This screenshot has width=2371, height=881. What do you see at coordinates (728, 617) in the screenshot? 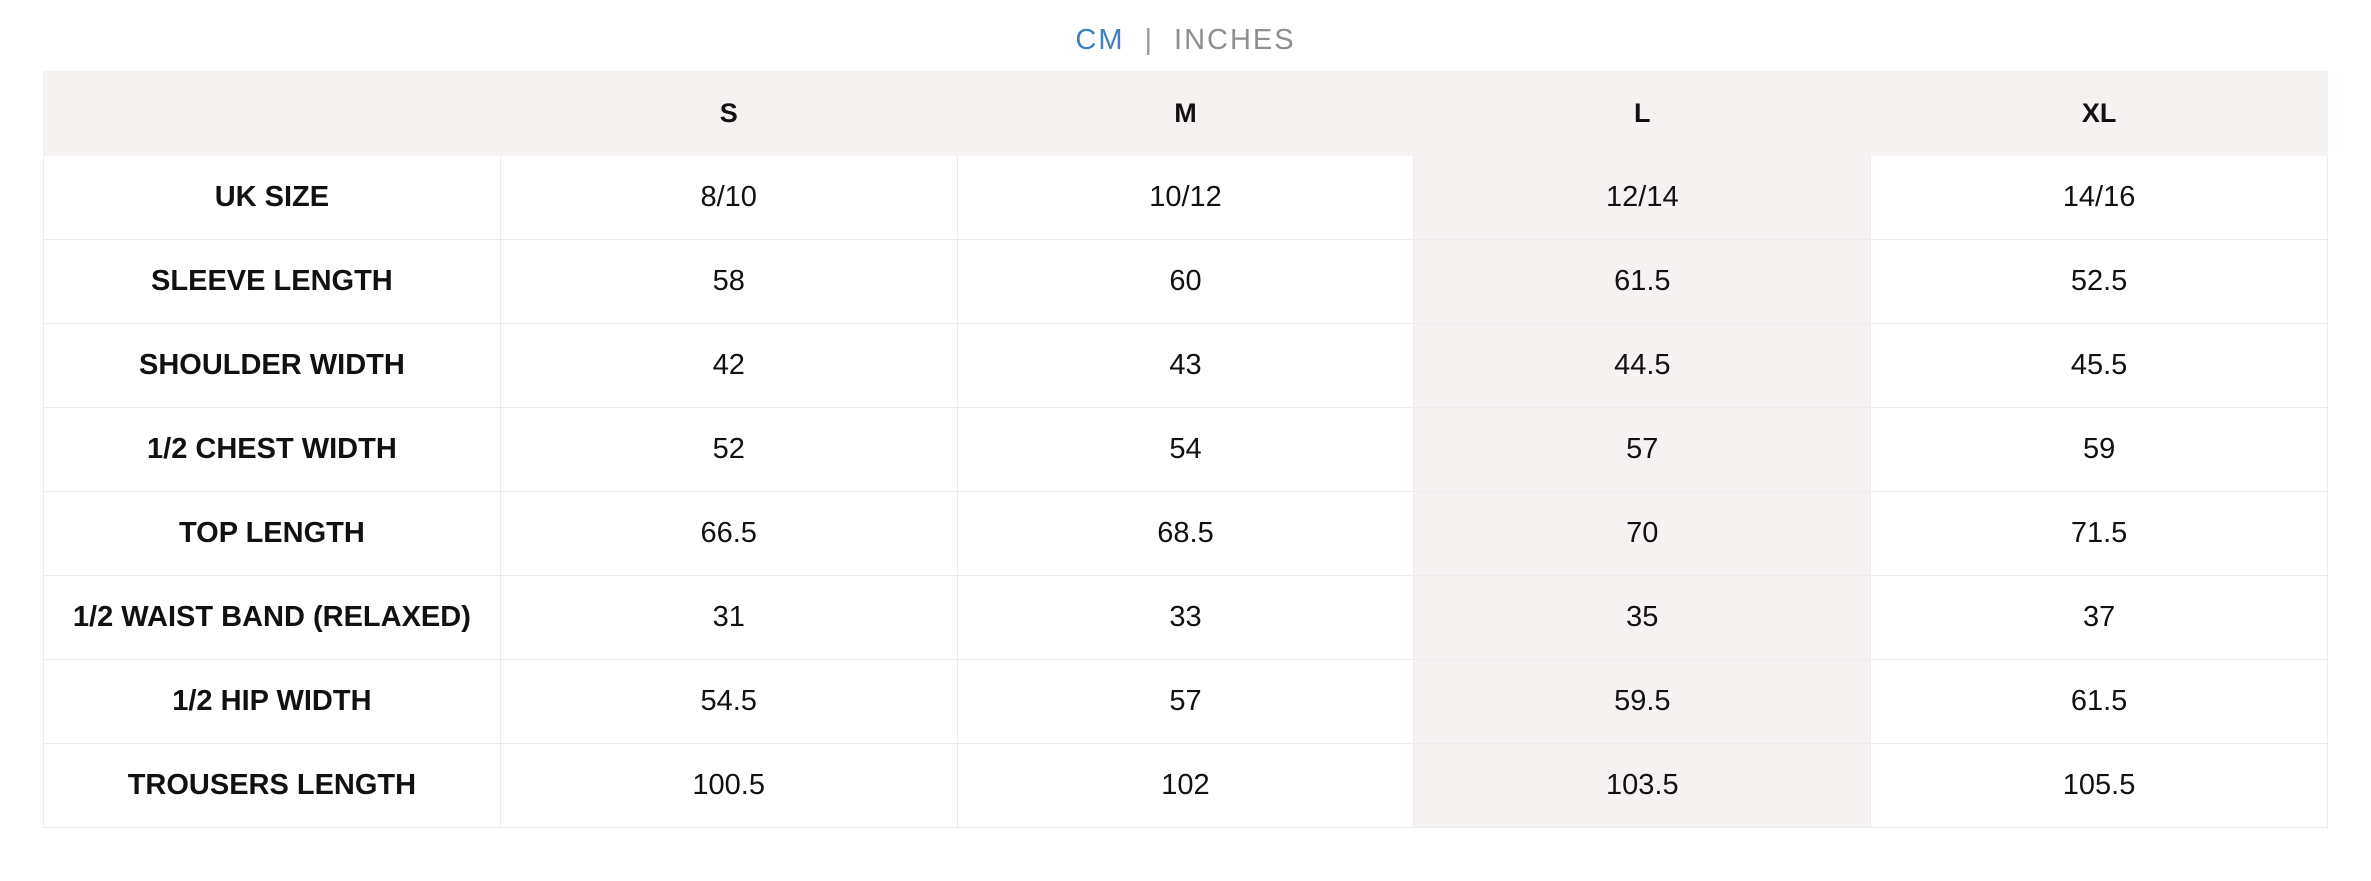
I see `table-cell: 31` at bounding box center [728, 617].